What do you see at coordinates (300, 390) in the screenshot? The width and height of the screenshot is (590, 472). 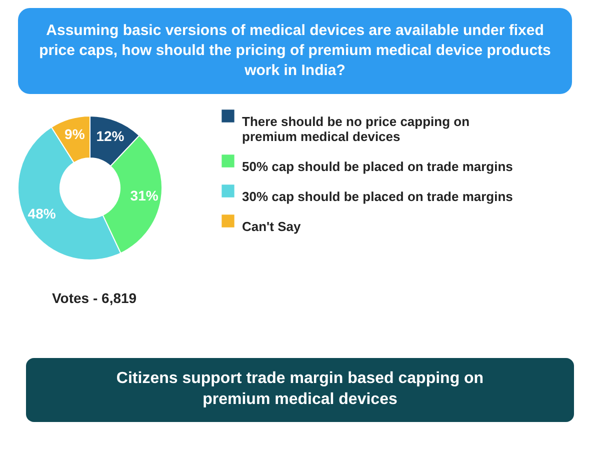 I see `text: Citizens support trade margin based capping on premium medical devices` at bounding box center [300, 390].